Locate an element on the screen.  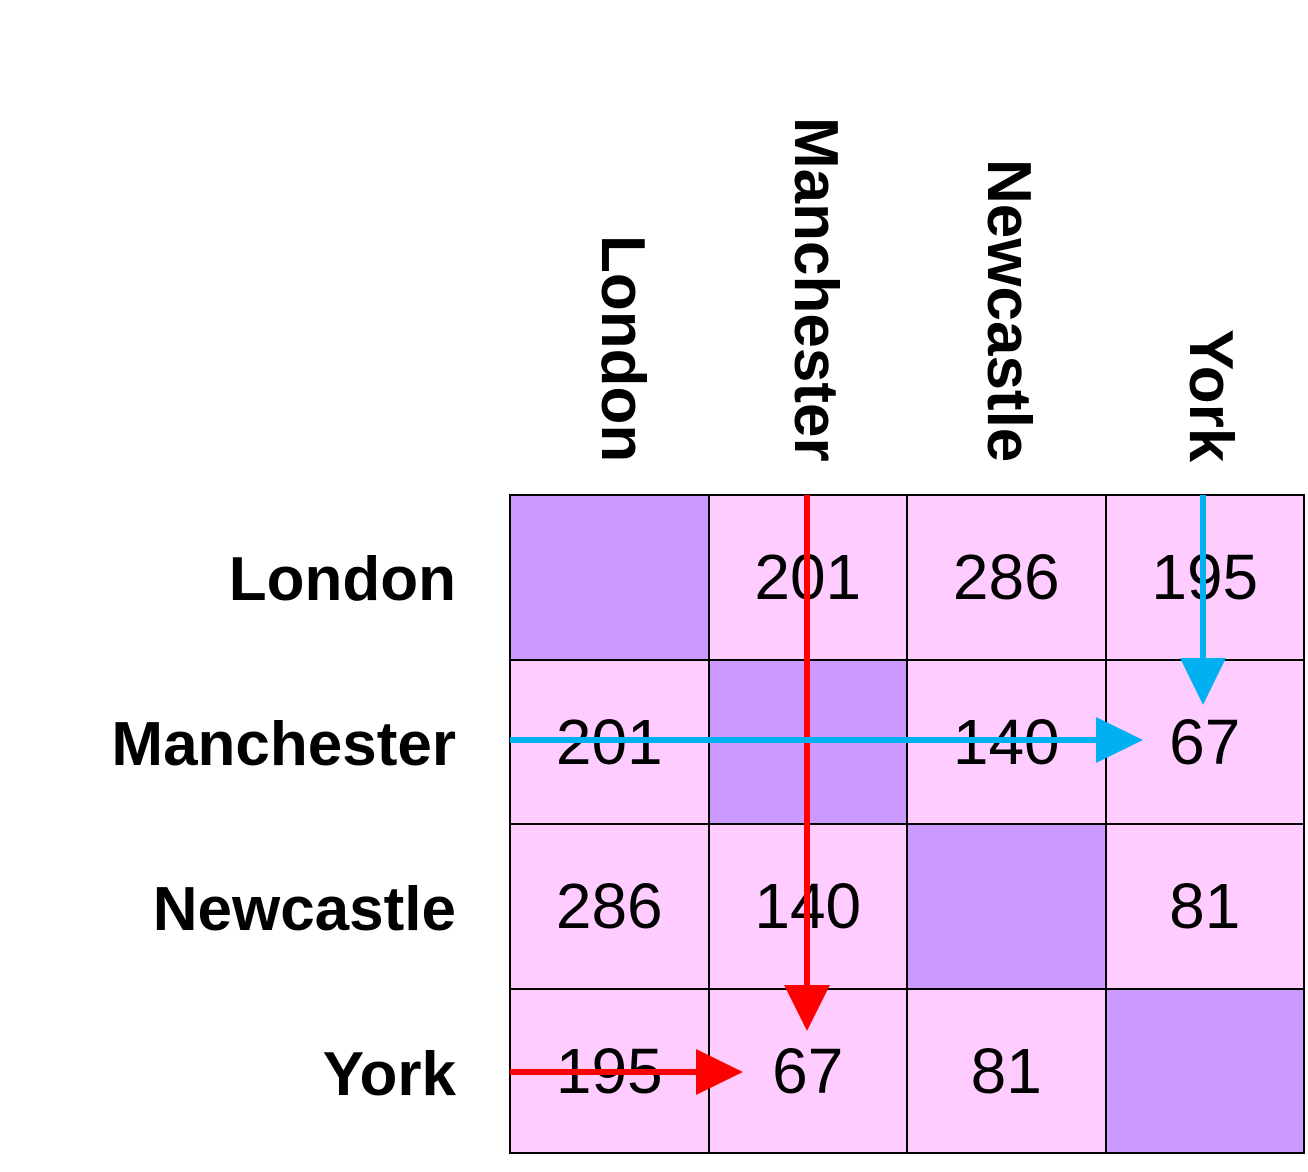
column-label: Manchester is located at coordinates (815, 289).